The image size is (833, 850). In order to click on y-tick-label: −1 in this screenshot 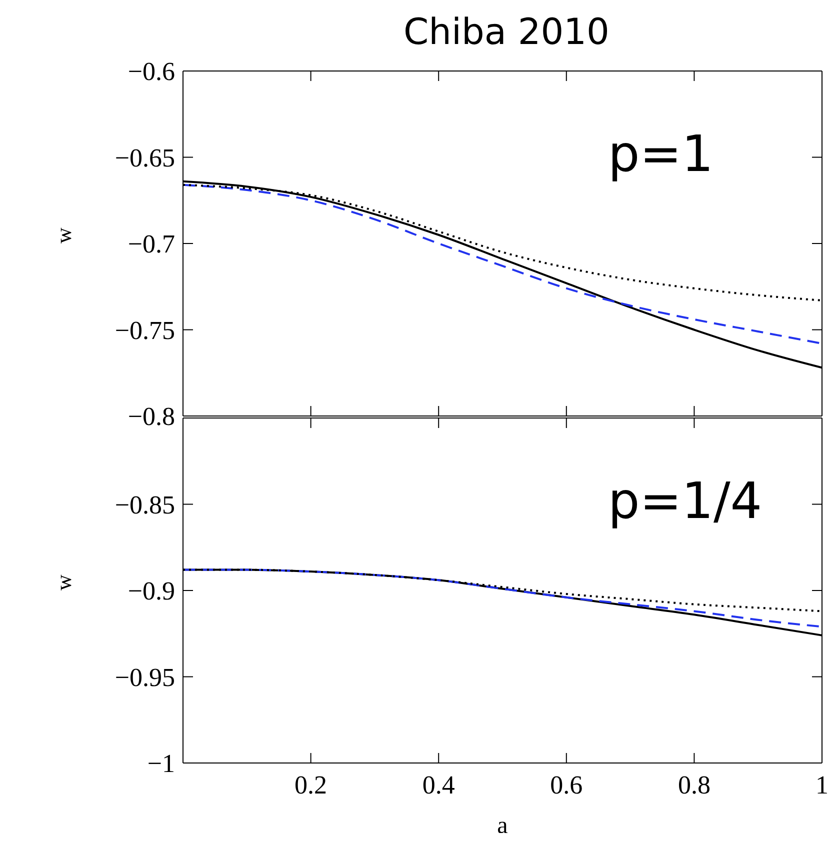, I will do `click(161, 763)`.